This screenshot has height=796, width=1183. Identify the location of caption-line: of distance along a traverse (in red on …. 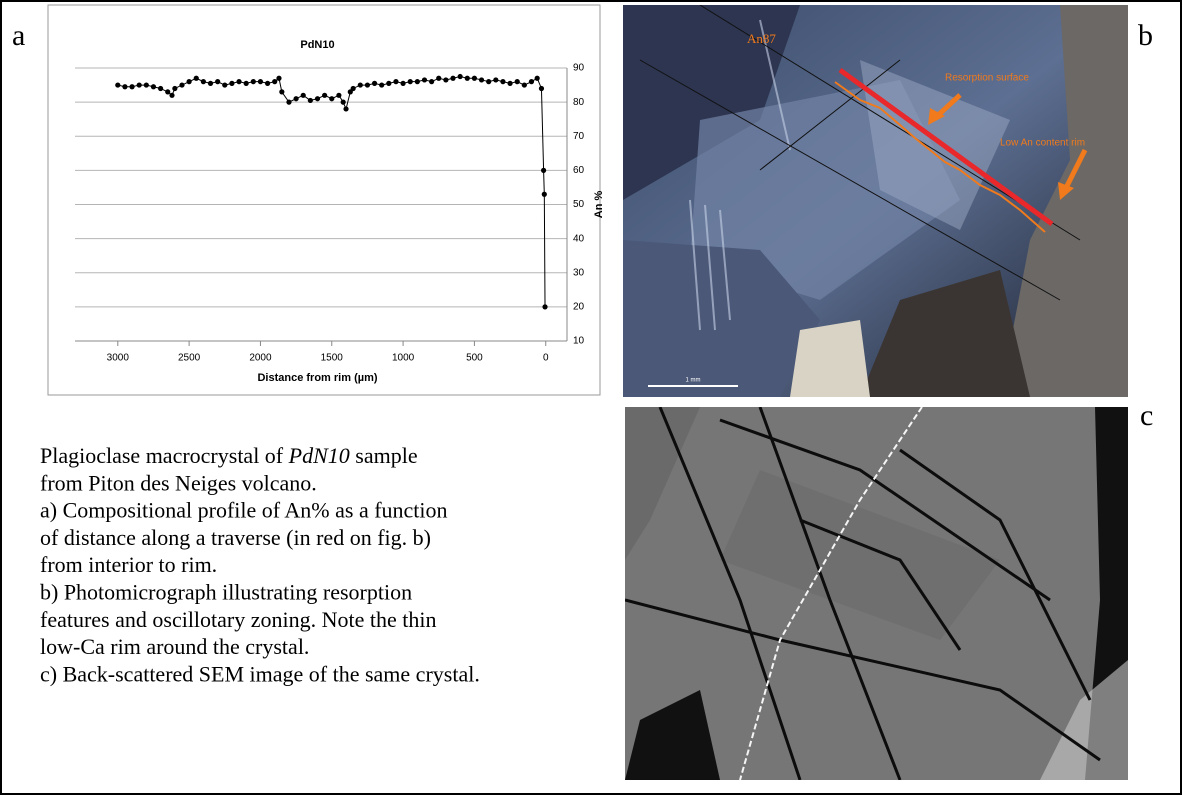
(235, 537).